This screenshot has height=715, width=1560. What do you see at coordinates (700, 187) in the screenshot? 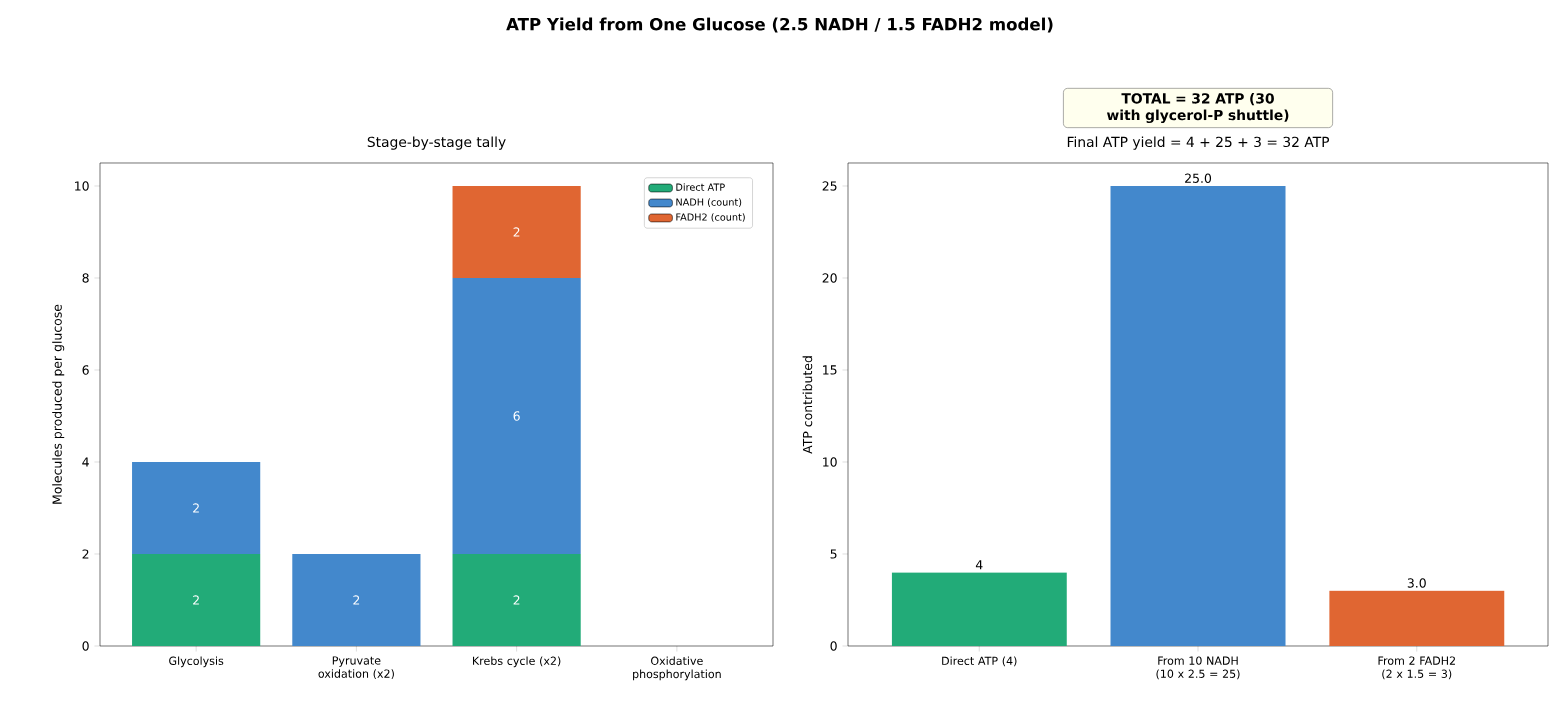
I see `legend-label: Direct ATP` at bounding box center [700, 187].